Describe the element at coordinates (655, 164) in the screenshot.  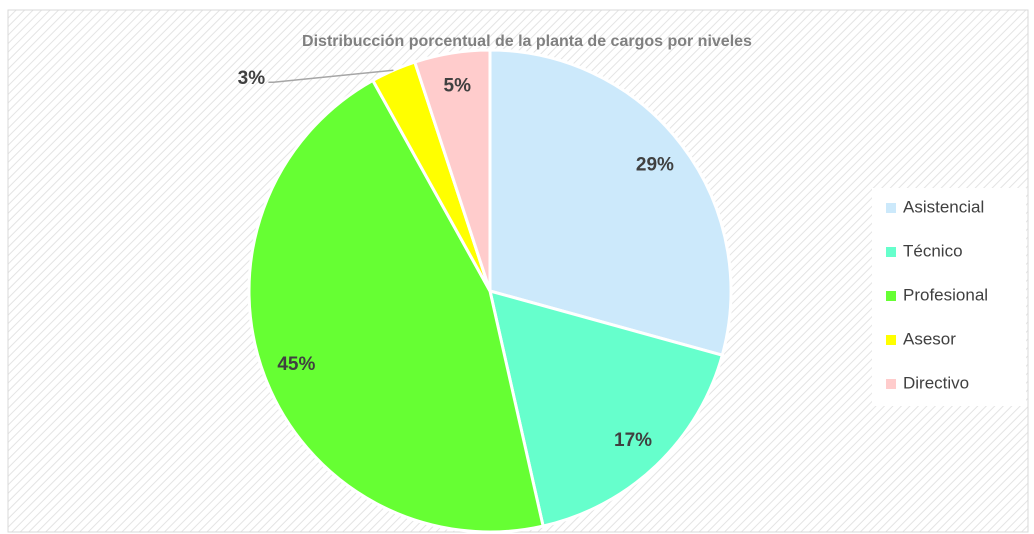
I see `data-label: 29%` at that location.